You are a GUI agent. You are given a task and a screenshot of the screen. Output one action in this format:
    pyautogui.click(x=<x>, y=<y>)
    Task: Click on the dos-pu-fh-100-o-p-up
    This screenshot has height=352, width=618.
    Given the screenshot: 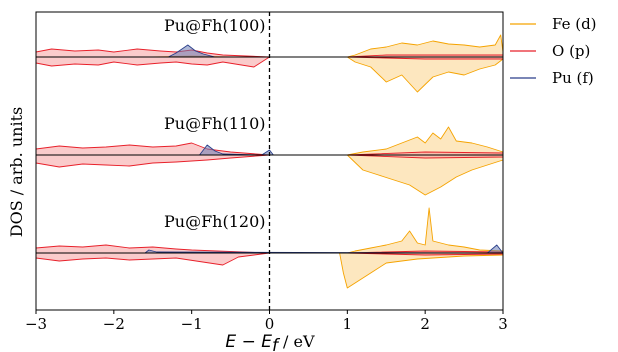 What is the action you would take?
    pyautogui.click(x=269, y=53)
    